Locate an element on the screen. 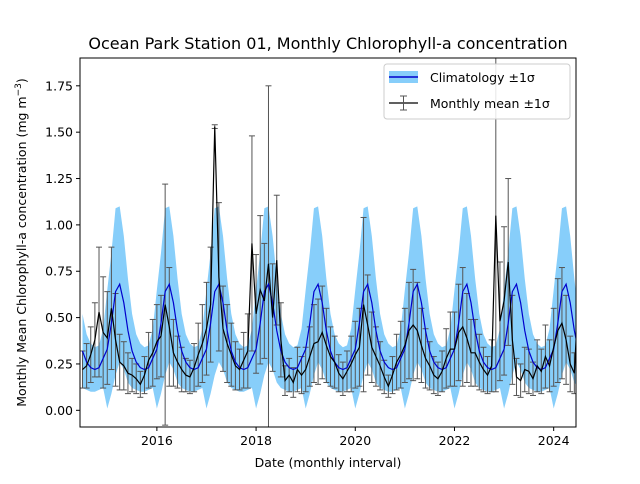 The image size is (640, 484). x-axis-ticks: 2016 2018 2020 2022 2024 is located at coordinates (355, 437).